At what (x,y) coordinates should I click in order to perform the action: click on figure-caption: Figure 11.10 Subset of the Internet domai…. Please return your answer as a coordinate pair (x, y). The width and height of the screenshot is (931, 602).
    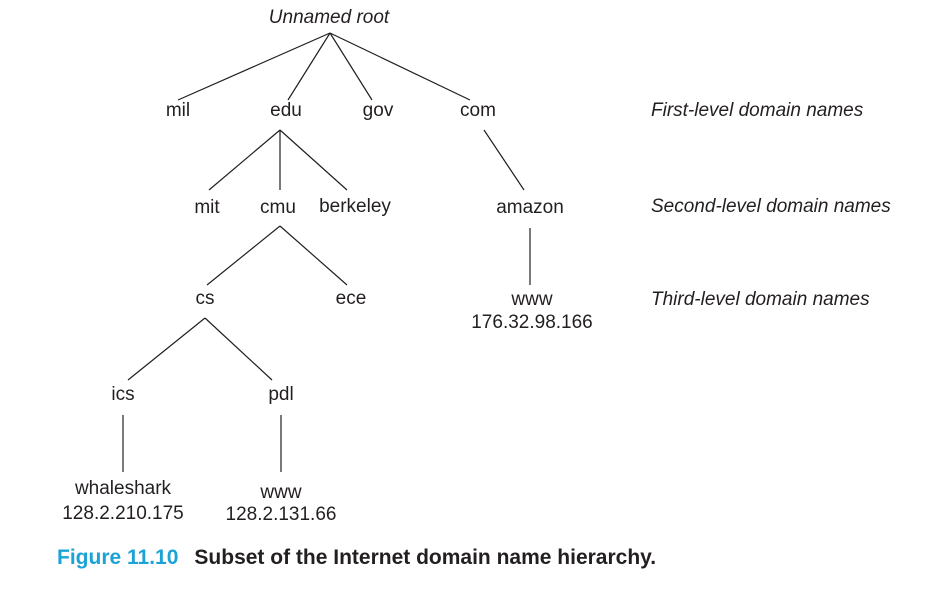
    Looking at the image, I should click on (356, 558).